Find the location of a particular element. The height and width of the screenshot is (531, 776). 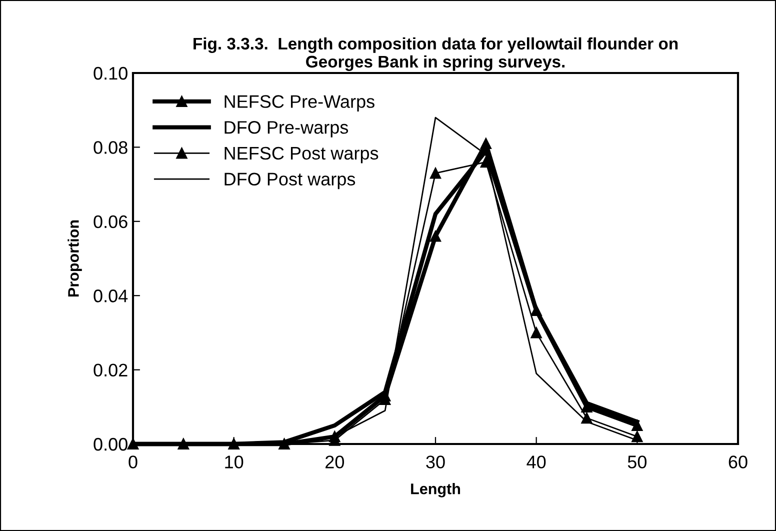

x-axis-title: Length is located at coordinates (435, 490).